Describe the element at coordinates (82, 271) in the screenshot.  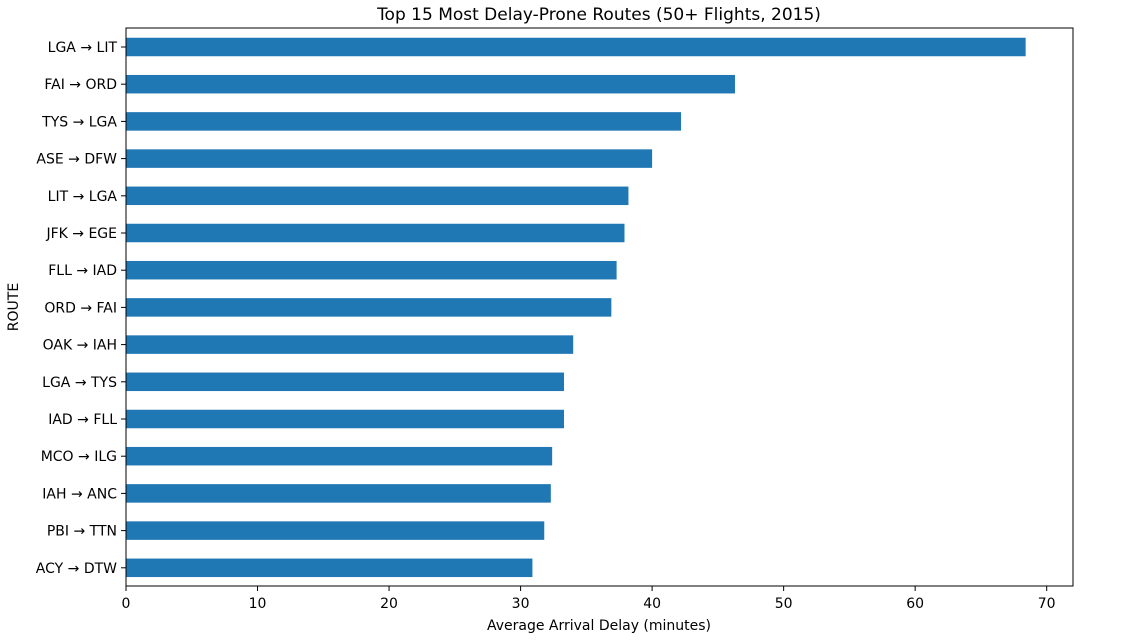
I see `y-tick-label: FLL → IAD` at that location.